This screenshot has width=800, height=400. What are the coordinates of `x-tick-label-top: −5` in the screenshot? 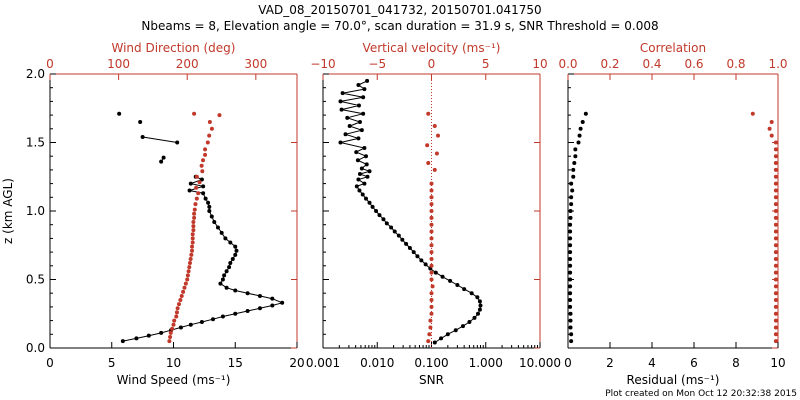 It's located at (377, 64).